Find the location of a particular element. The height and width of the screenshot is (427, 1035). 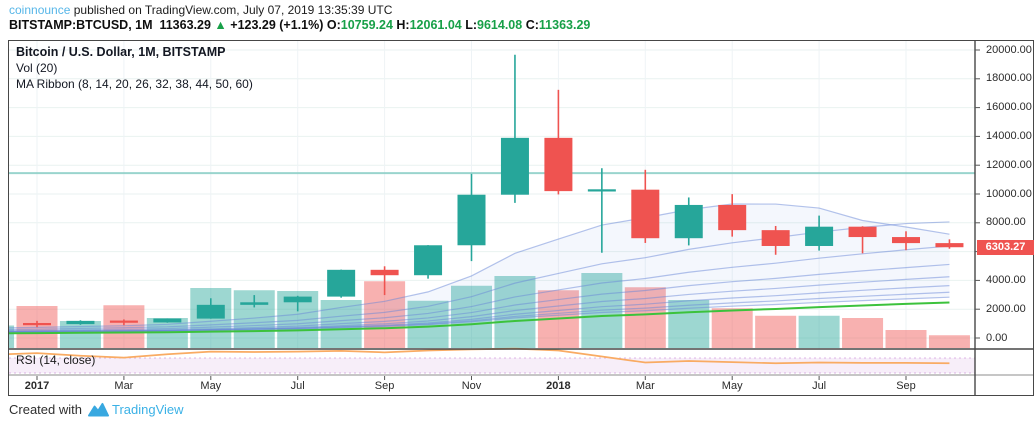

open-label: O: is located at coordinates (333, 25).